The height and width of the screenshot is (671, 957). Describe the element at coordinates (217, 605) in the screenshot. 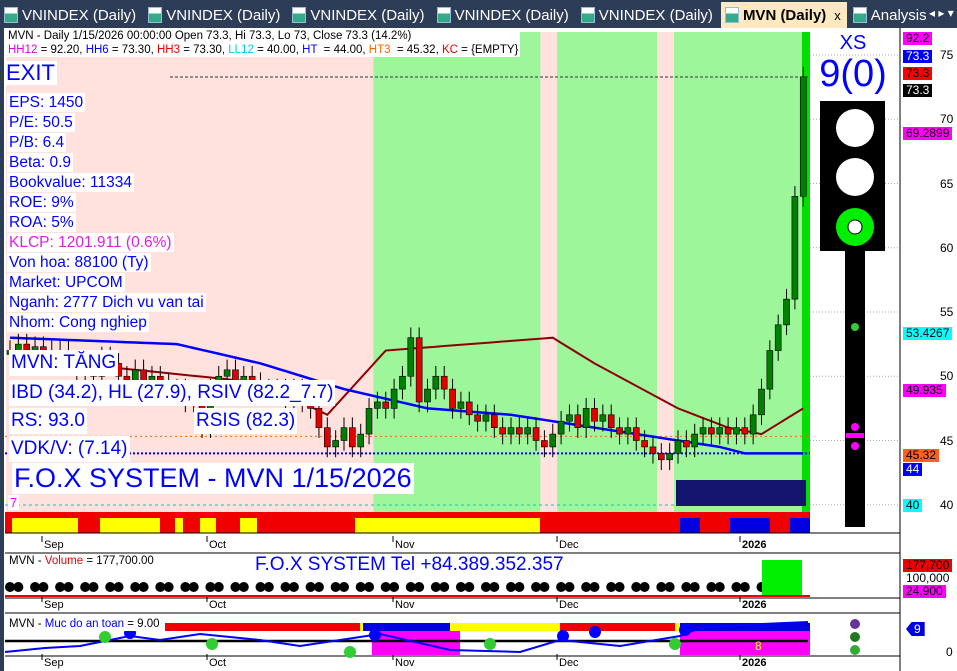

I see `time-label: Oct` at that location.